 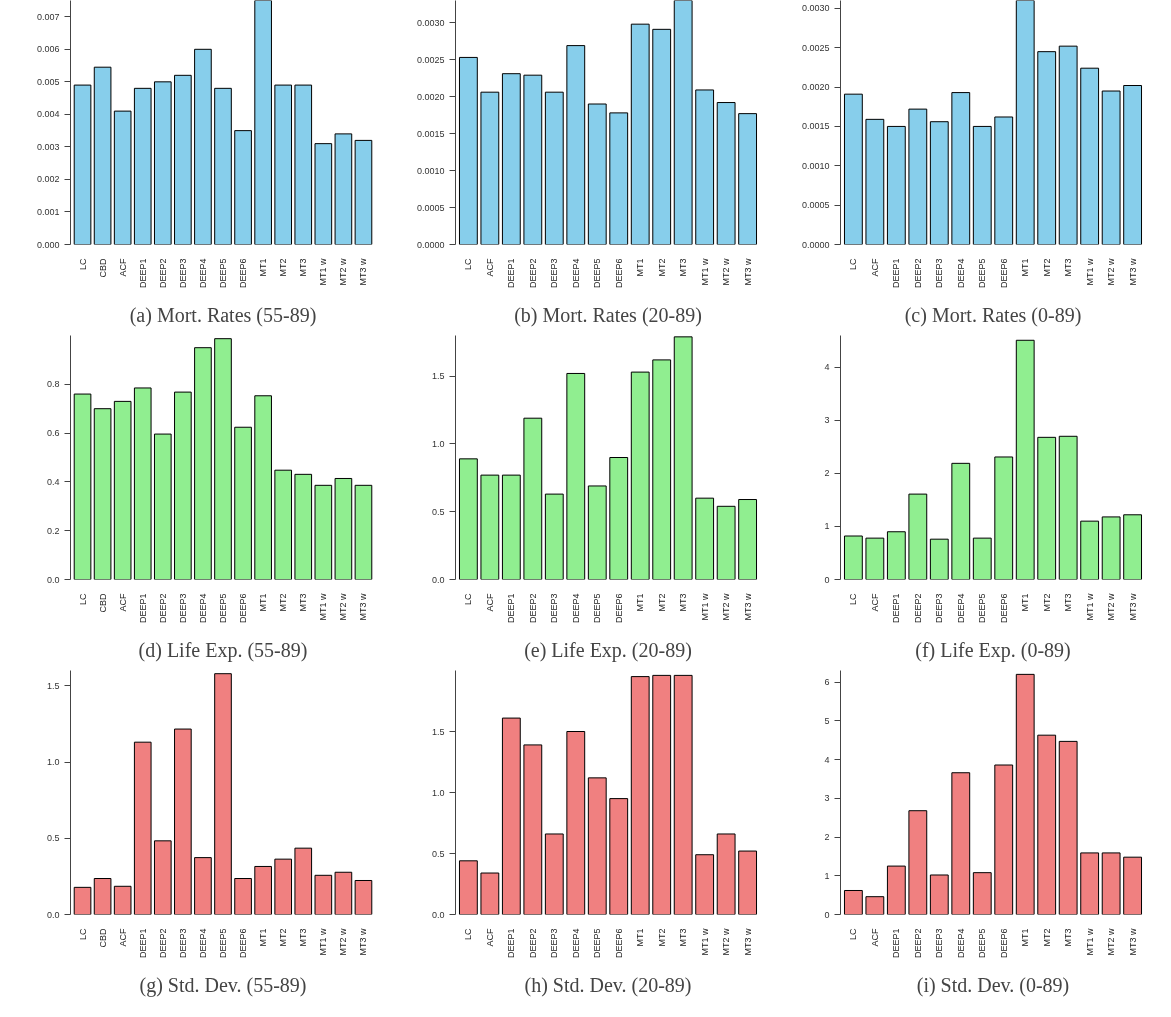 I want to click on y-tick-label: 0.0015, so click(x=815, y=126).